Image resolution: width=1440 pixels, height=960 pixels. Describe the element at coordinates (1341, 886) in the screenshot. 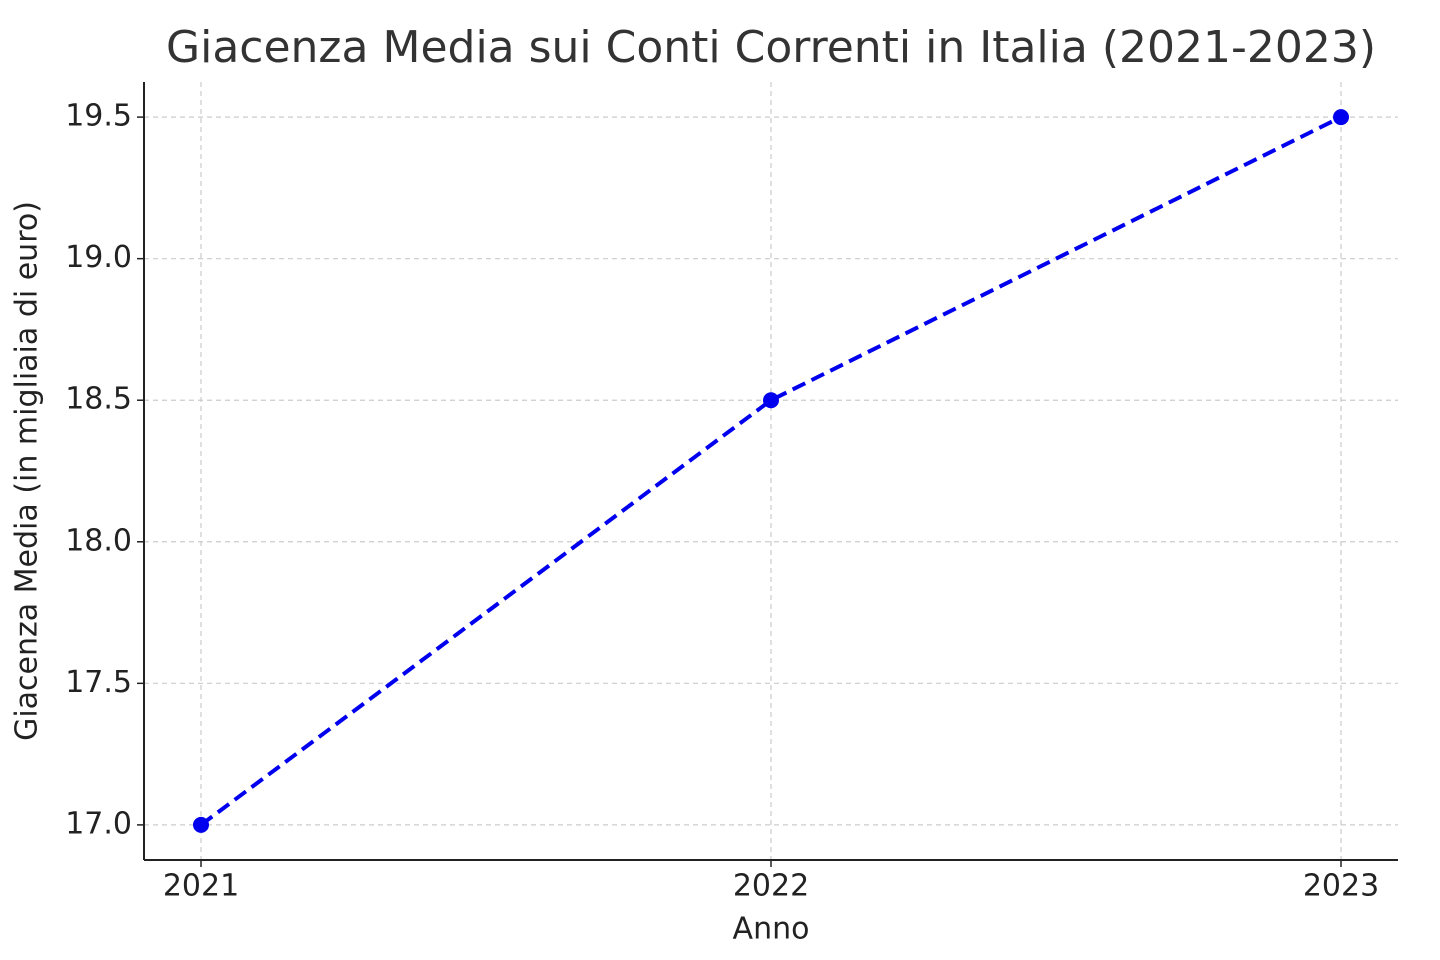

I see `x-tick-label: 2023` at that location.